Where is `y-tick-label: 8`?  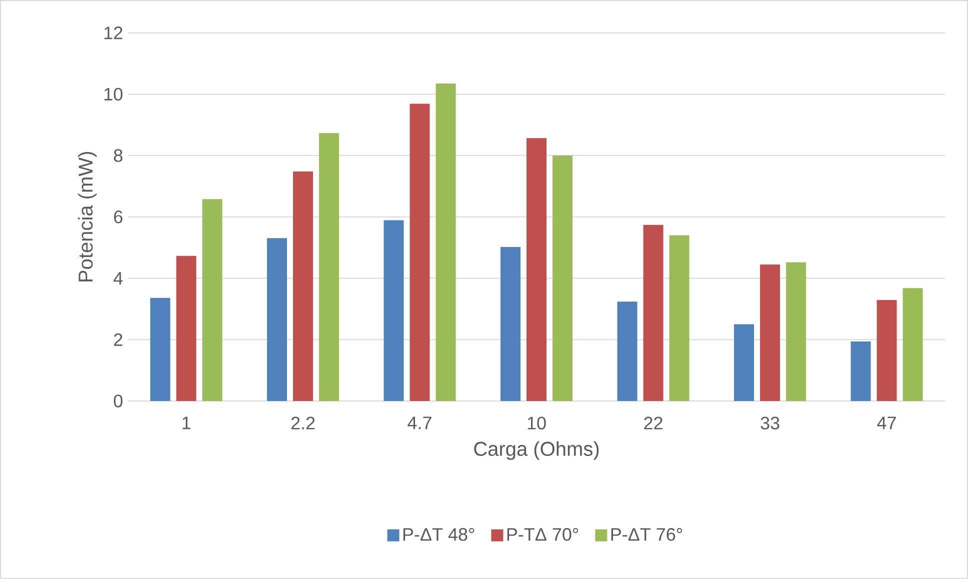 y-tick-label: 8 is located at coordinates (118, 155).